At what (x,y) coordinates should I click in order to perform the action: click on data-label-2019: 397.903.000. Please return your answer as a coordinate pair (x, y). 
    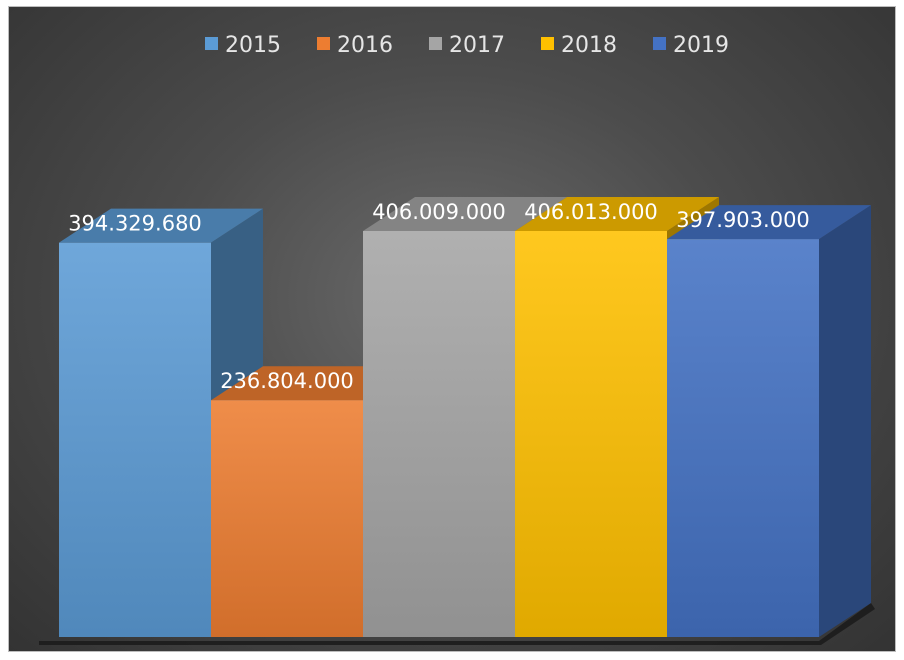
    Looking at the image, I should click on (743, 220).